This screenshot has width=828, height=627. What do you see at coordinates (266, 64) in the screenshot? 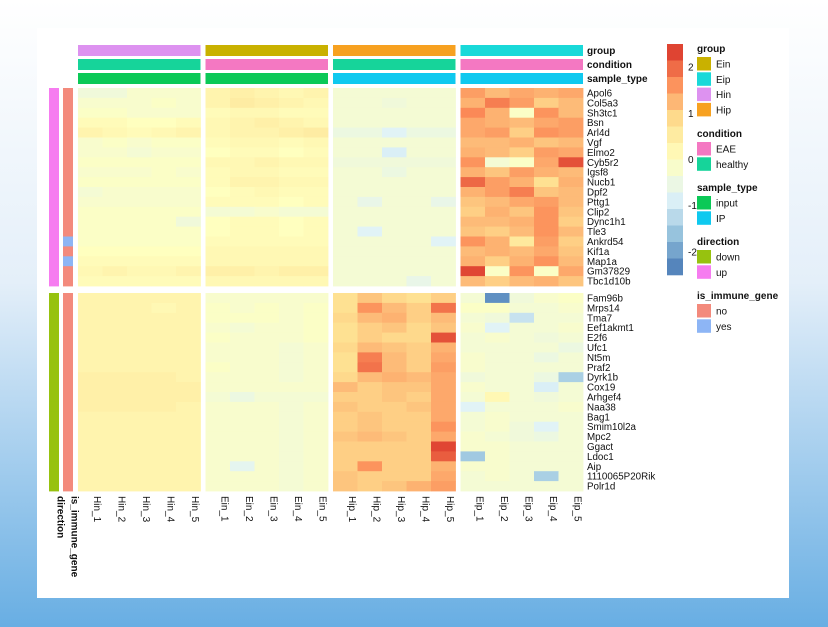
I see `condition-annotation-bar` at bounding box center [266, 64].